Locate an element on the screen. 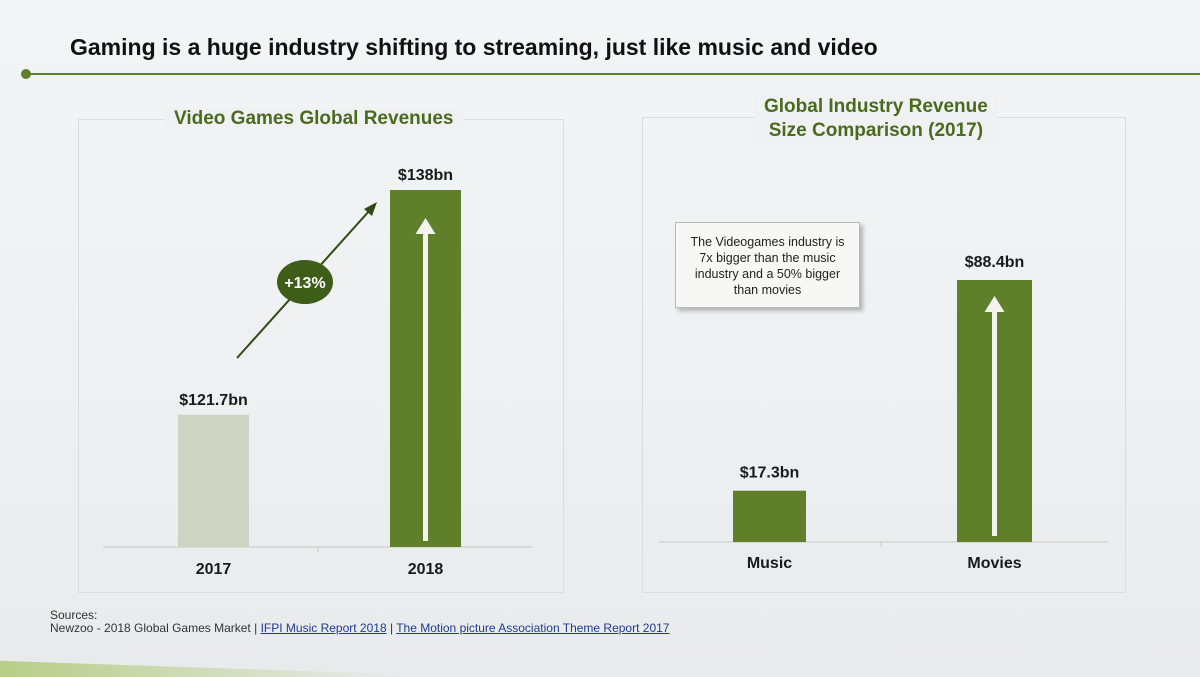 This screenshot has width=1200, height=677. data-label-2018: $138bn is located at coordinates (425, 175).